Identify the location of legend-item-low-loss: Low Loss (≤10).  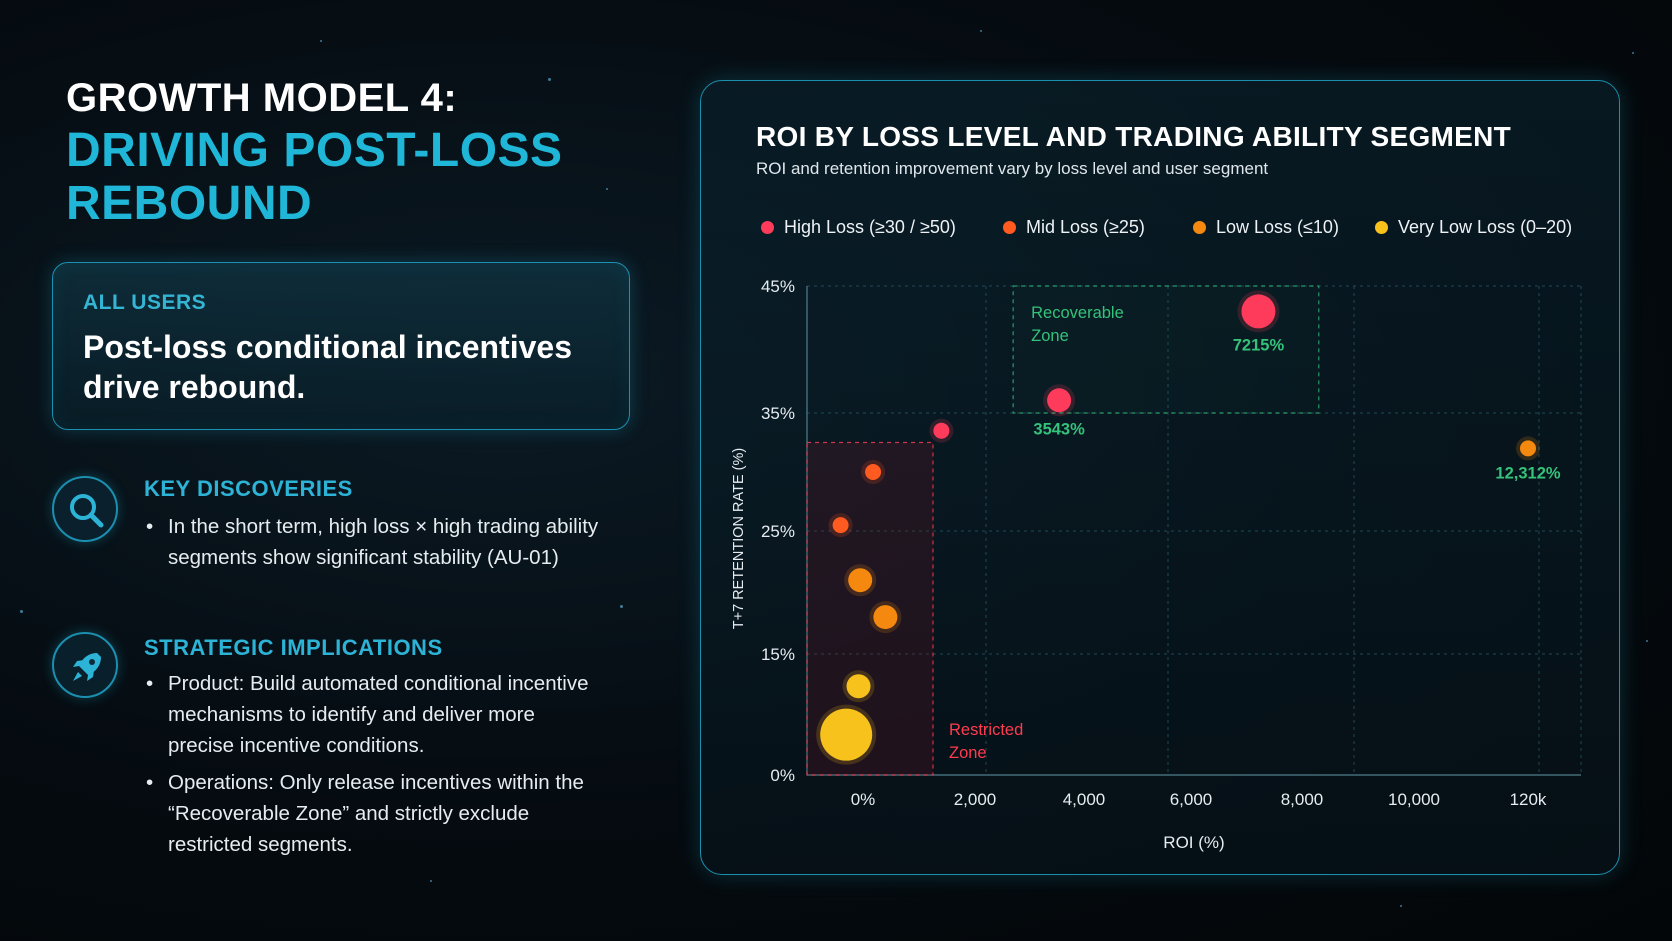
(1266, 227).